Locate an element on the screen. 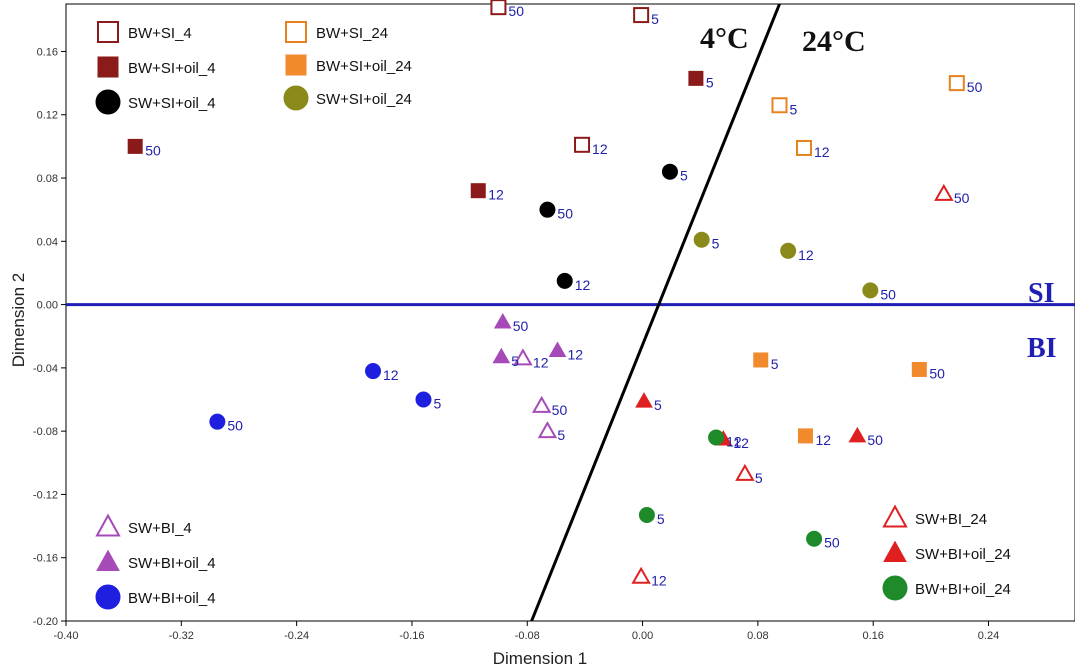 Image resolution: width=1075 pixels, height=668 pixels. y-tick-label: -0.20 is located at coordinates (45, 622).